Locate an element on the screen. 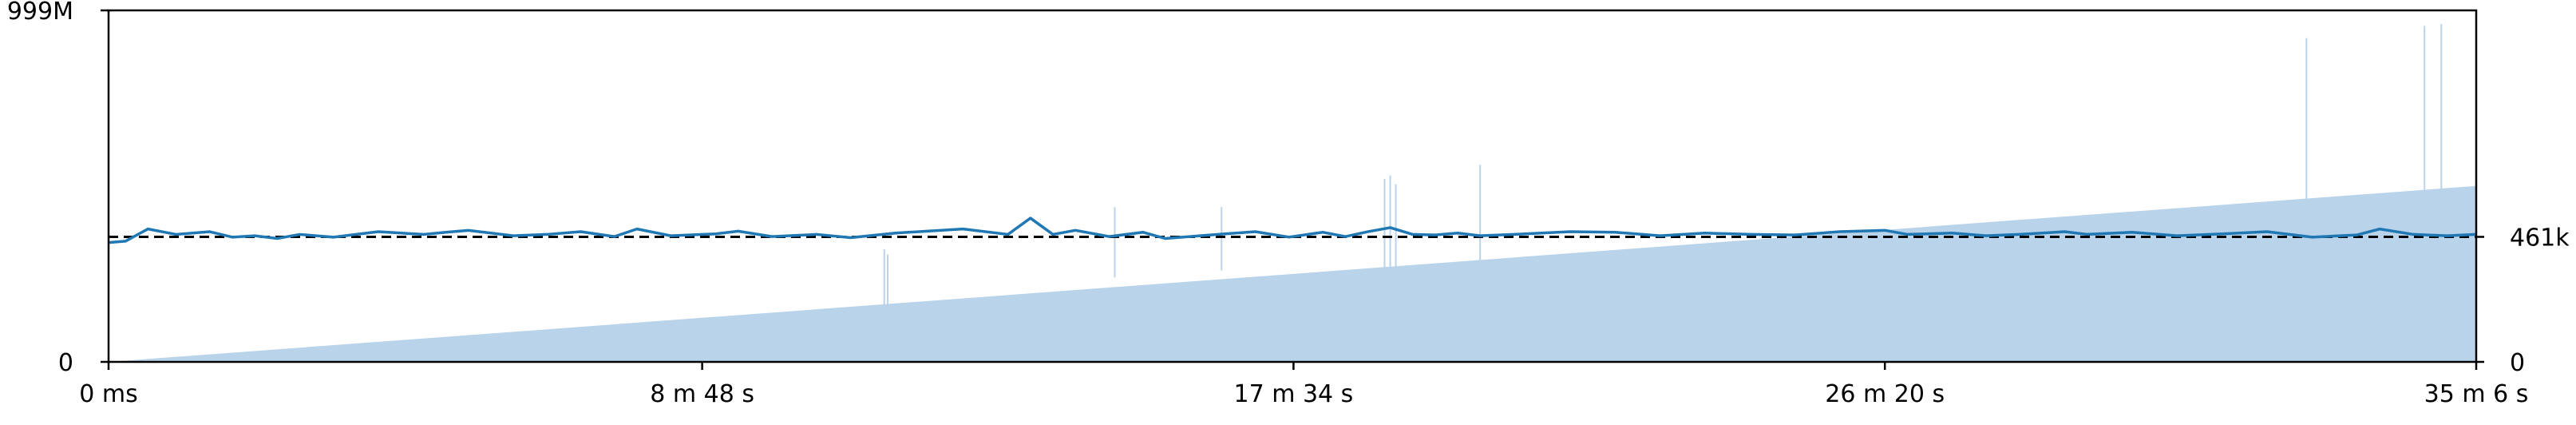 The height and width of the screenshot is (425, 2576). right-tick-label: 0 is located at coordinates (2518, 363).